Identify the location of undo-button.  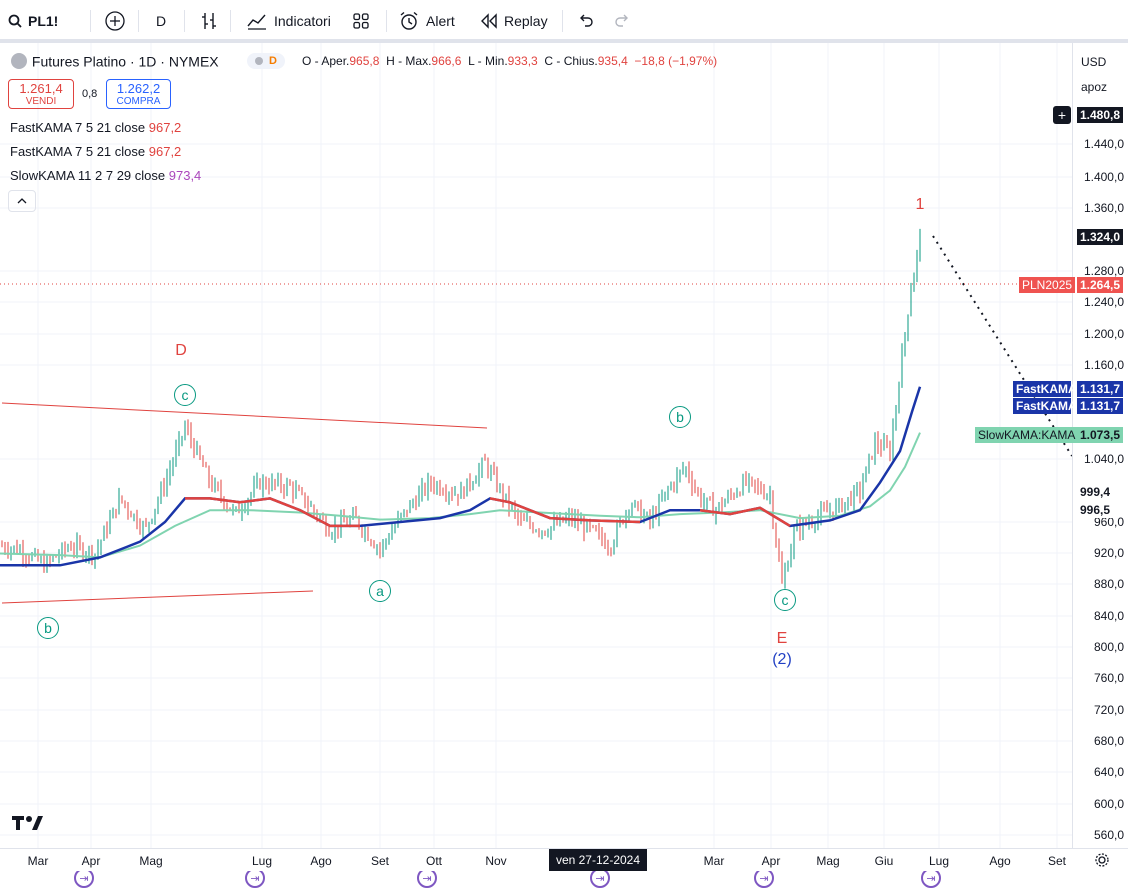
(585, 21).